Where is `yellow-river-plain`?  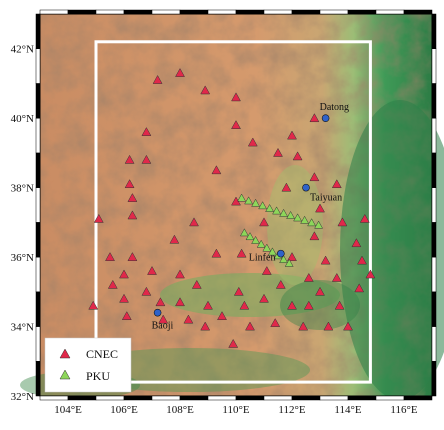 yellow-river-plain is located at coordinates (320, 305).